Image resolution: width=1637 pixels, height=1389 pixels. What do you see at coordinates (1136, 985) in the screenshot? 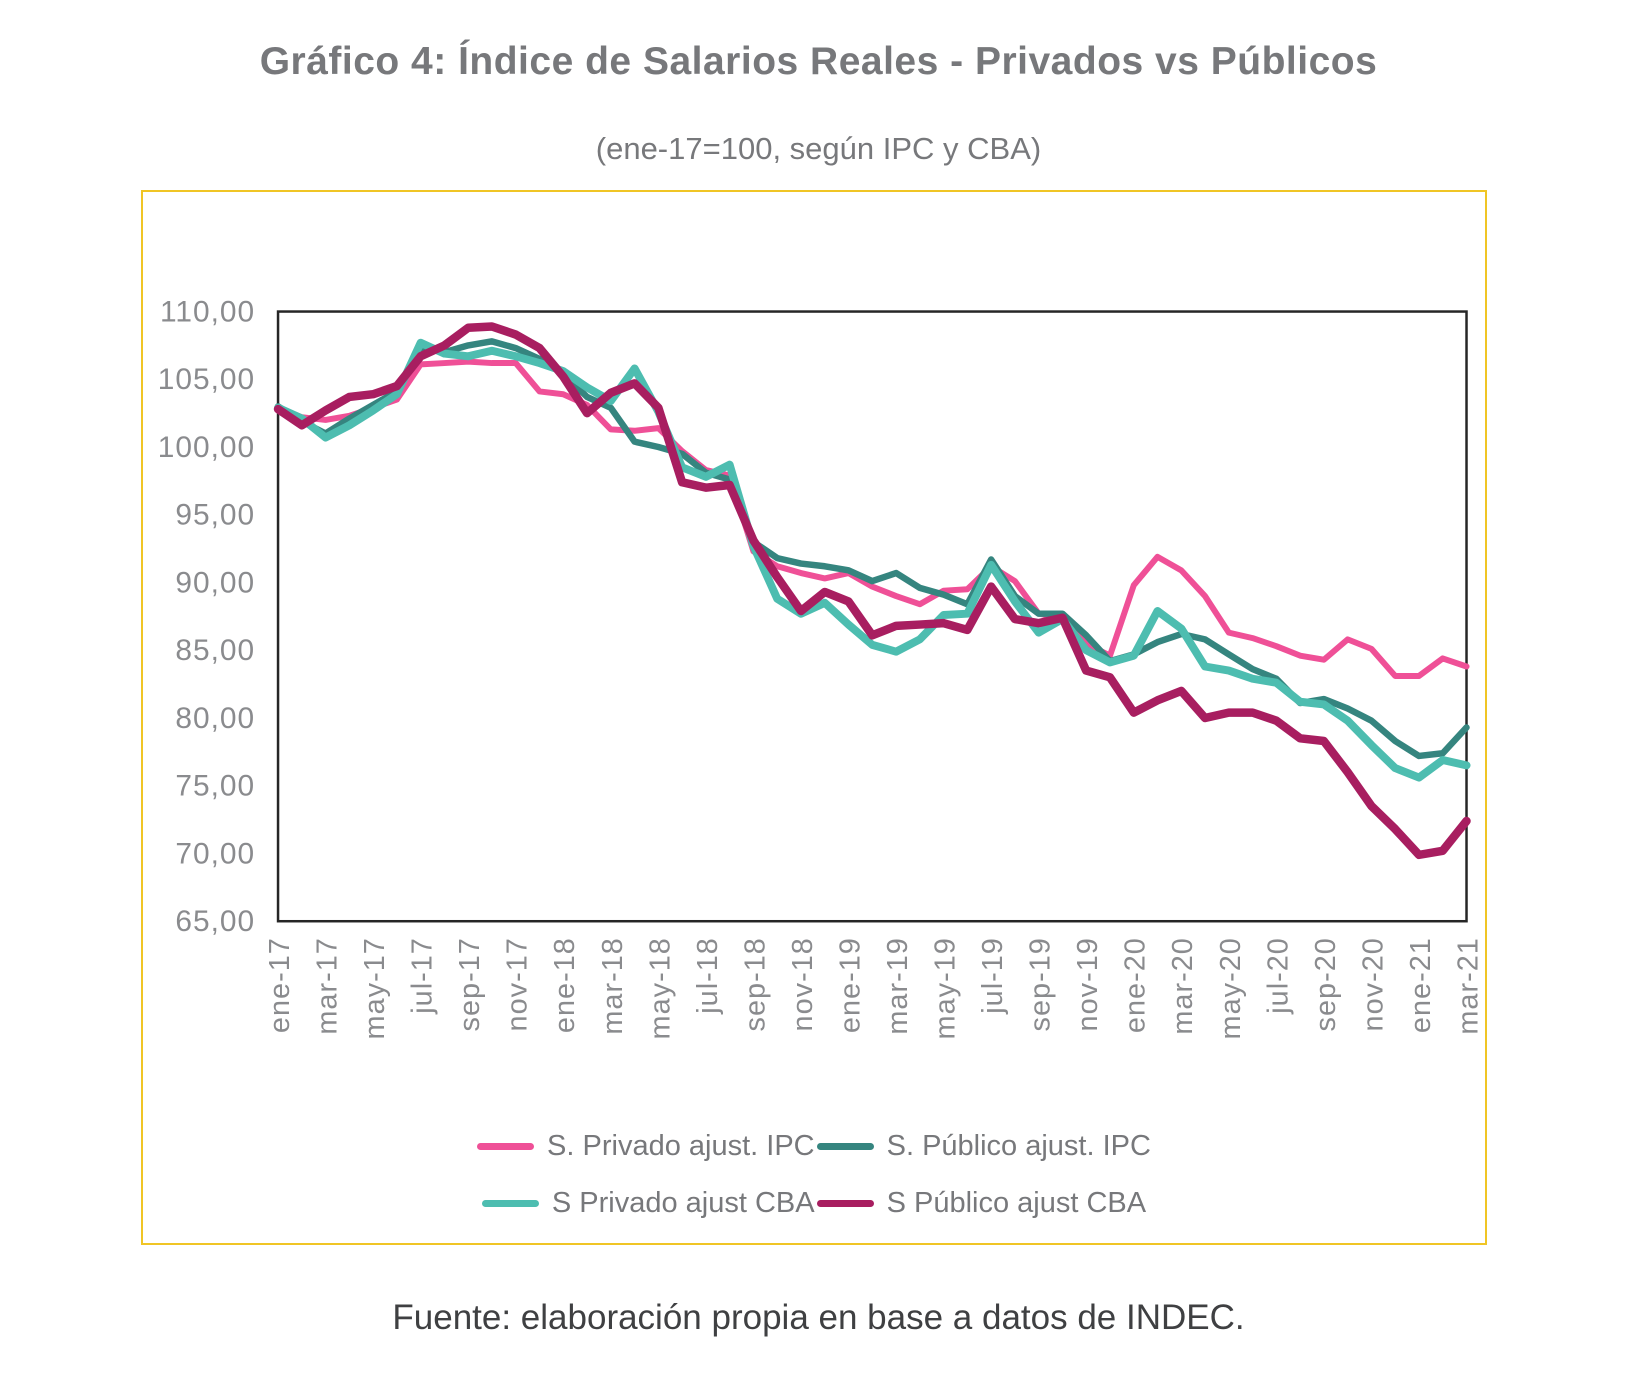
I see `x-axis-tick-label: ene-20` at bounding box center [1136, 985].